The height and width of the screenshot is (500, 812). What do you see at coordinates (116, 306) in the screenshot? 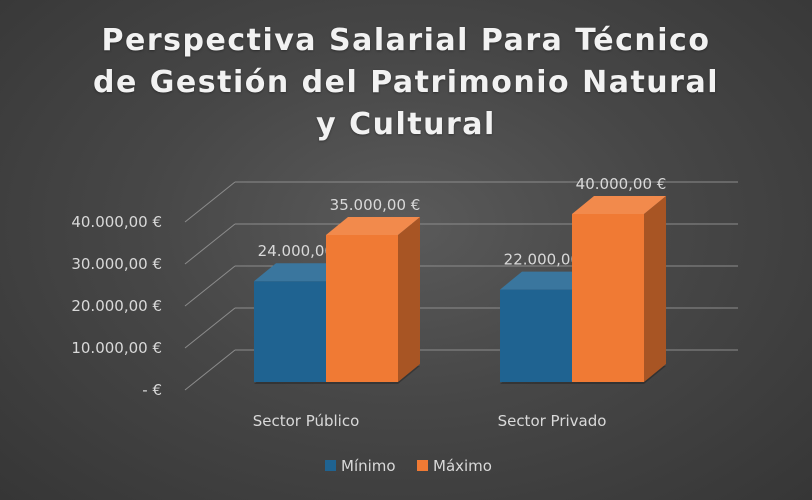
I see `y-tick-label: 20.000,00 €` at bounding box center [116, 306].